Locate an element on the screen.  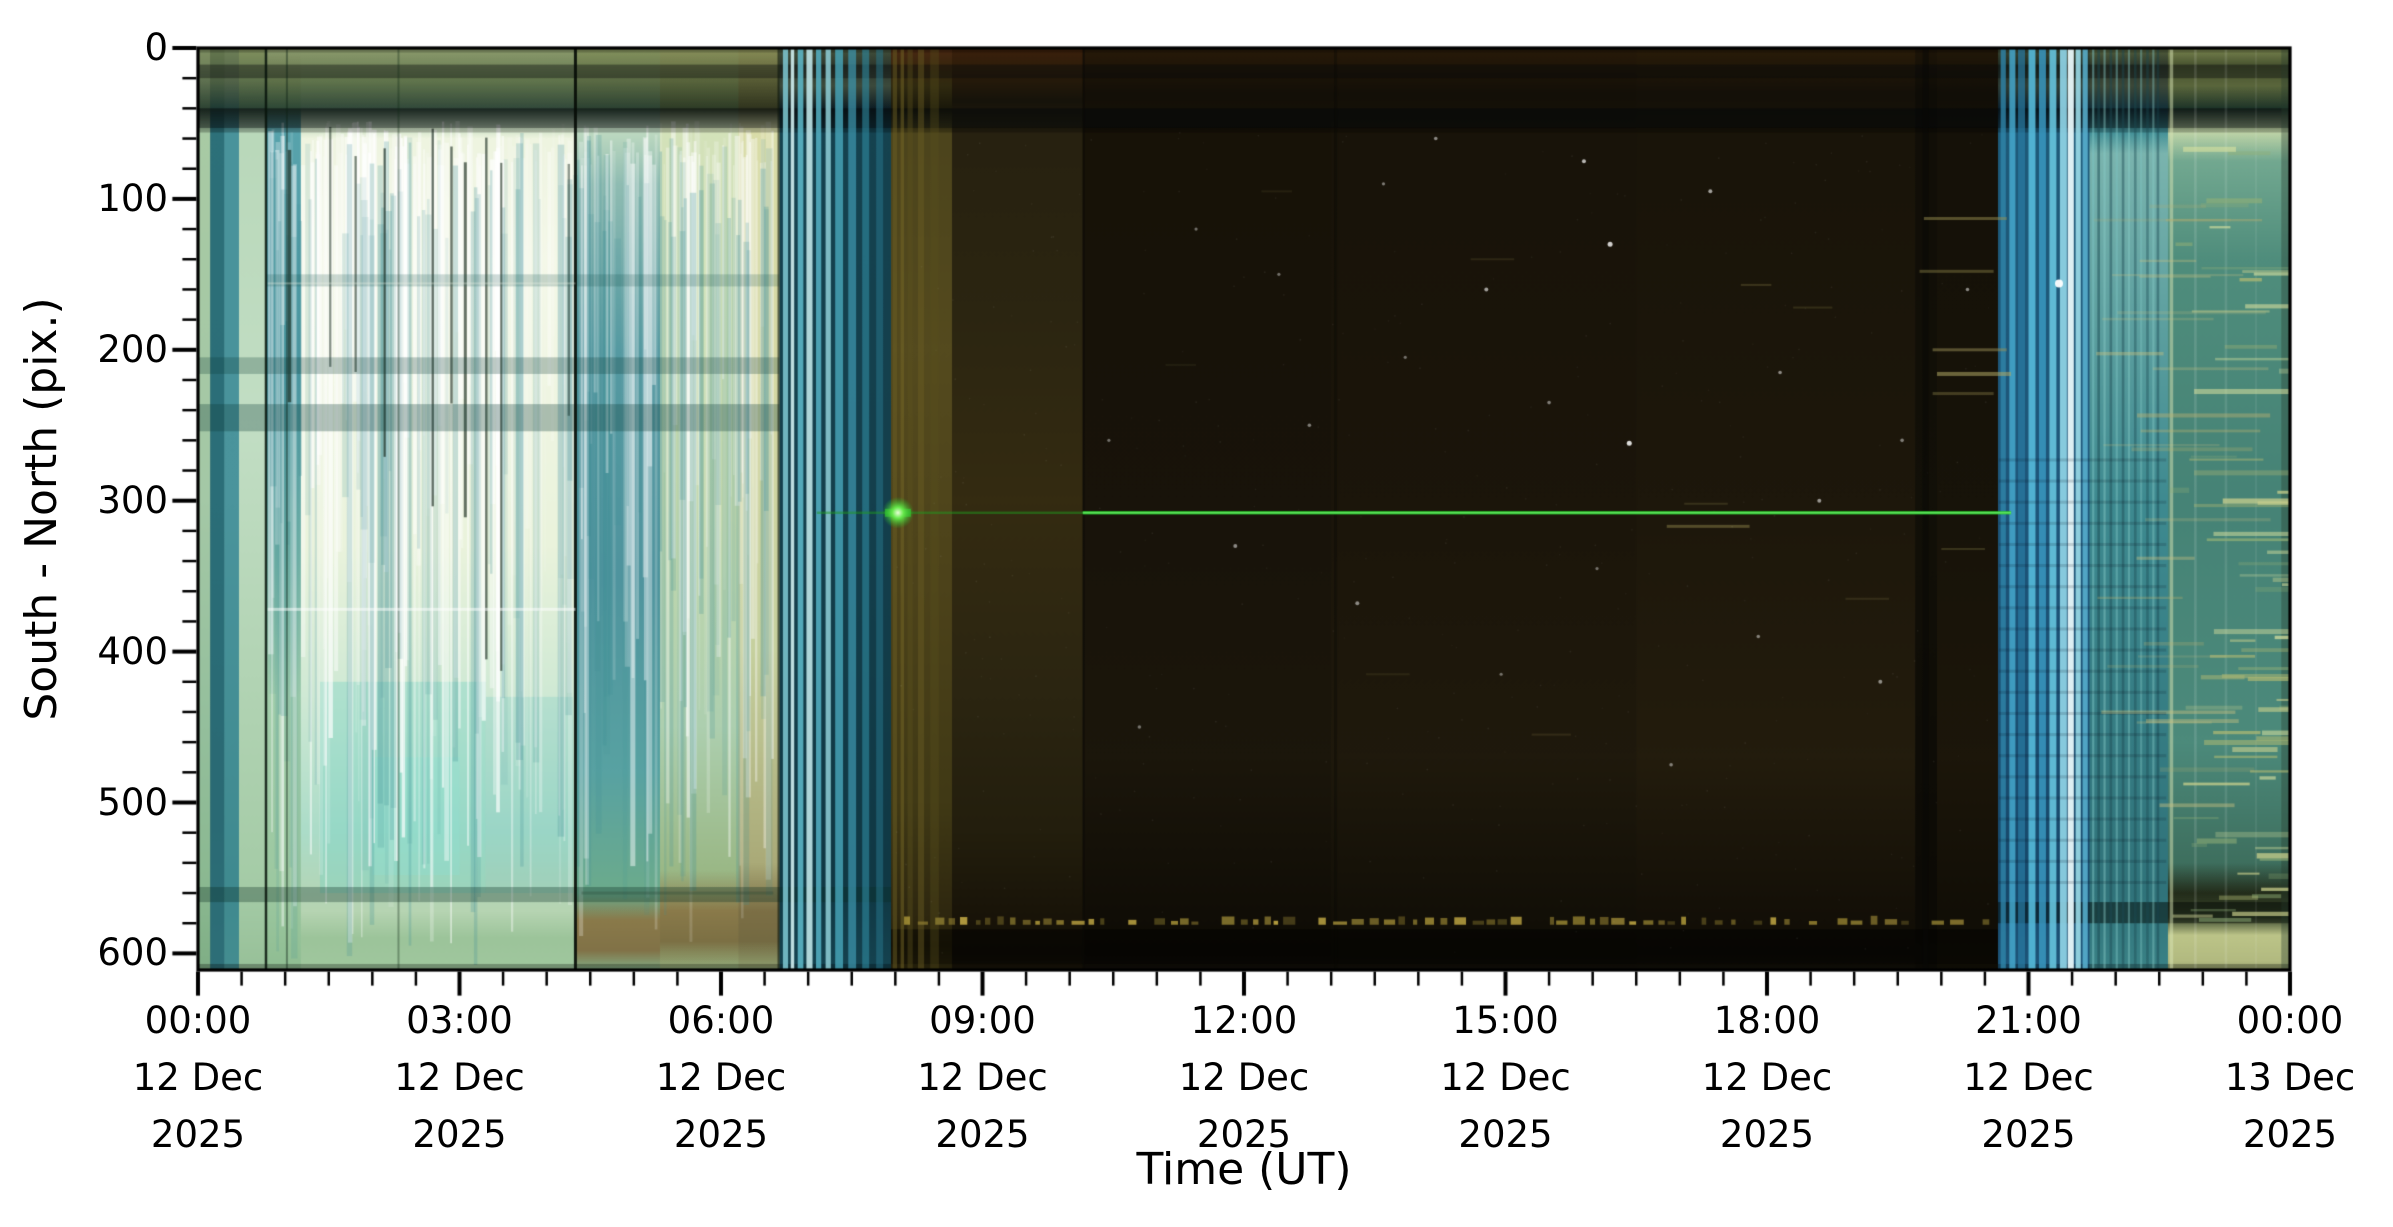
y-tick-label: 0 is located at coordinates (156, 47).